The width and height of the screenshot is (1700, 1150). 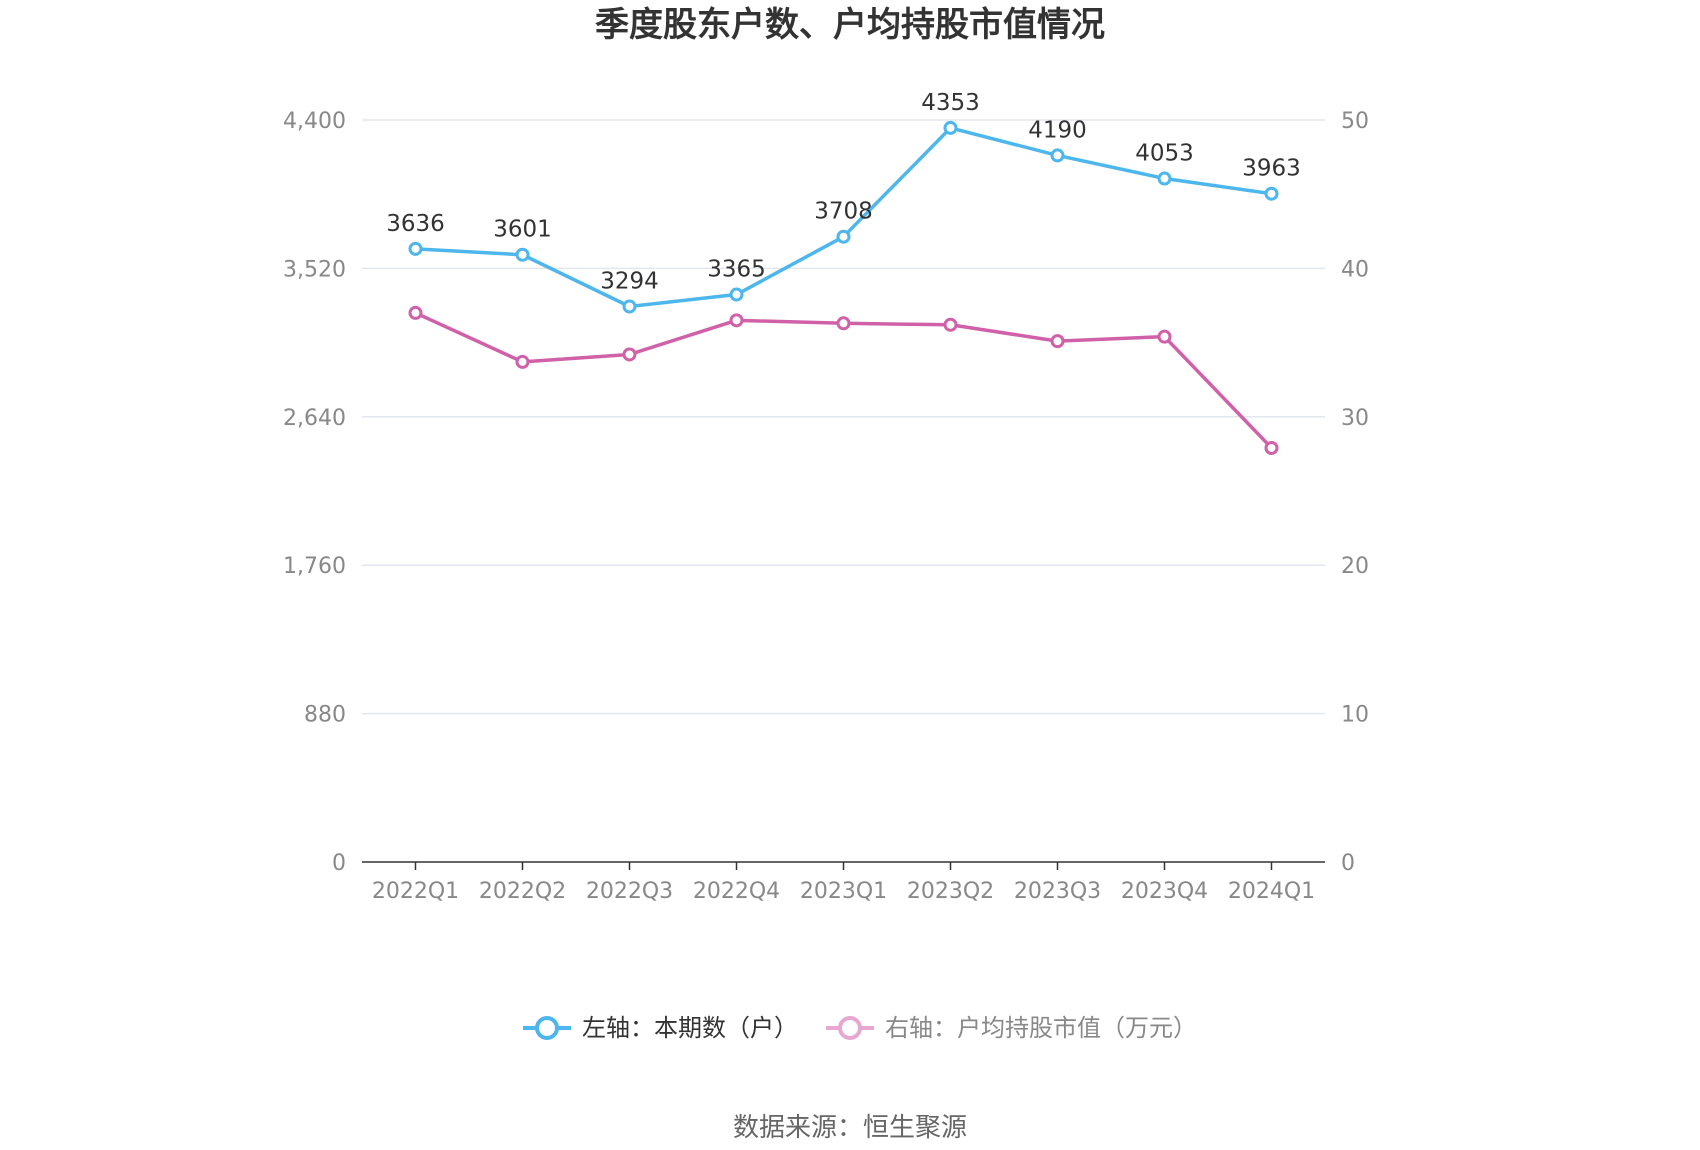 I want to click on data-label: 3636, so click(x=415, y=224).